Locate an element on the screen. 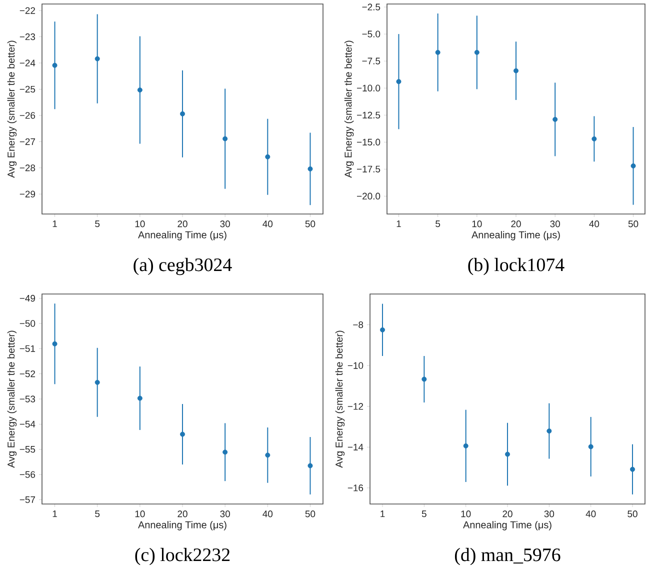 Image resolution: width=647 pixels, height=583 pixels. y-tick-label: −10 is located at coordinates (356, 365).